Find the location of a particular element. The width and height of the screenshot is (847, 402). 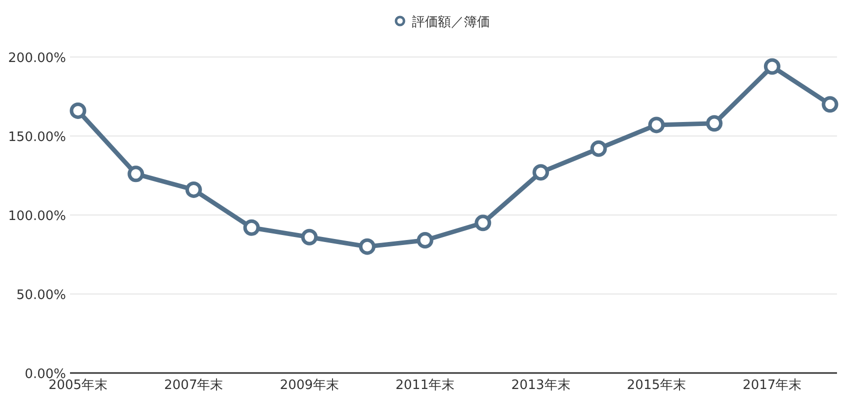

x-tick-label: 2017年末 is located at coordinates (772, 385).